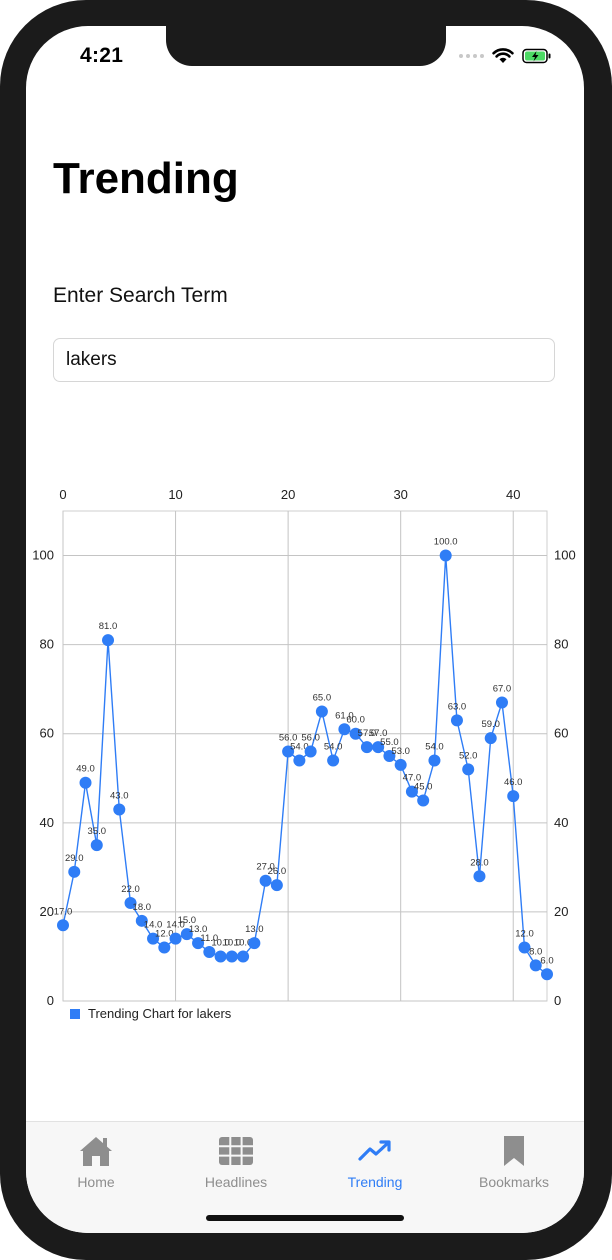 This screenshot has height=1260, width=612. I want to click on x-tick-label: 40, so click(513, 494).